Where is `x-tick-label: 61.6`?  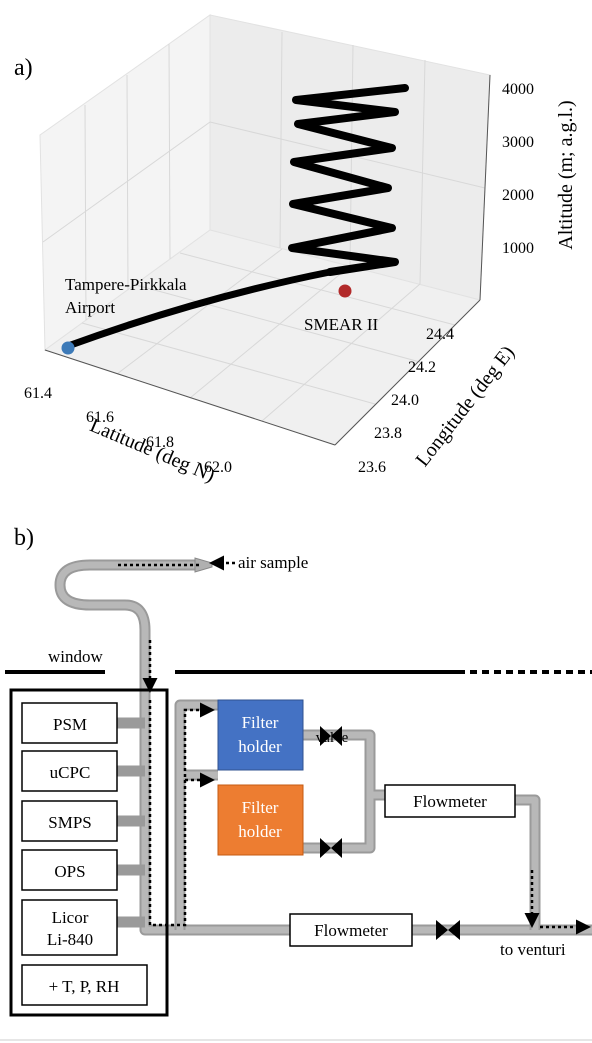
x-tick-label: 61.6 is located at coordinates (100, 417).